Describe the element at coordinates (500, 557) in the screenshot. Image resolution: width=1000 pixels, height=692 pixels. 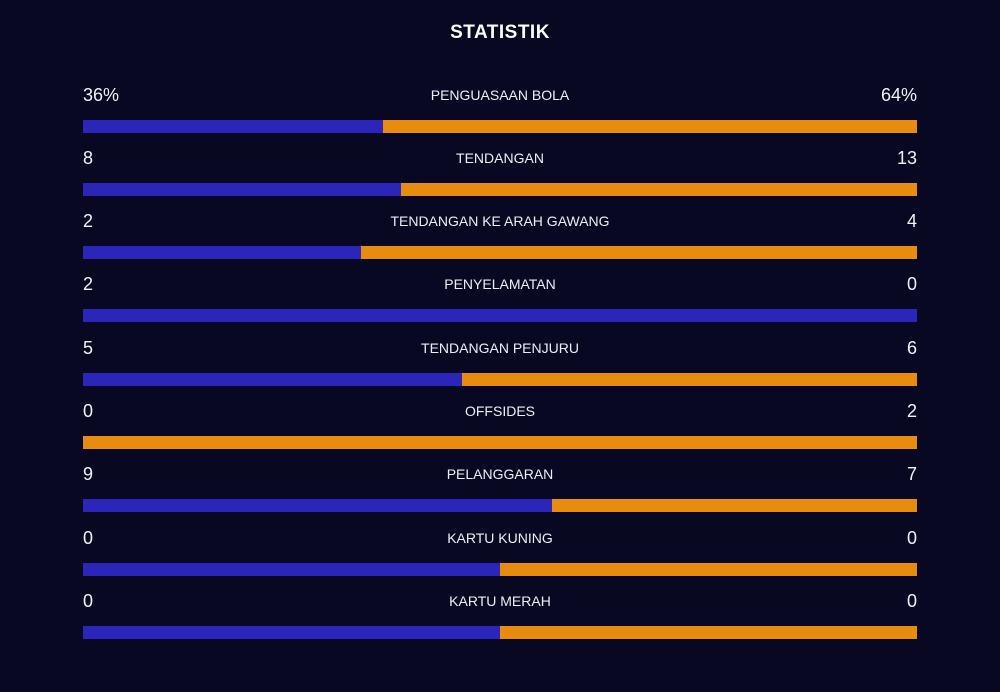
I see `stat-row-yellow-cards: 0 KARTU KUNING 0` at that location.